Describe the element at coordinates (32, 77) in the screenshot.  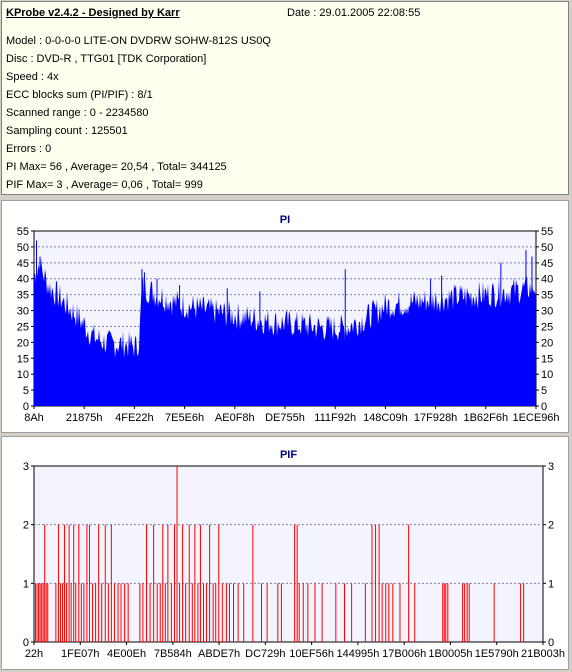
I see `speed-line: Speed : 4x` at that location.